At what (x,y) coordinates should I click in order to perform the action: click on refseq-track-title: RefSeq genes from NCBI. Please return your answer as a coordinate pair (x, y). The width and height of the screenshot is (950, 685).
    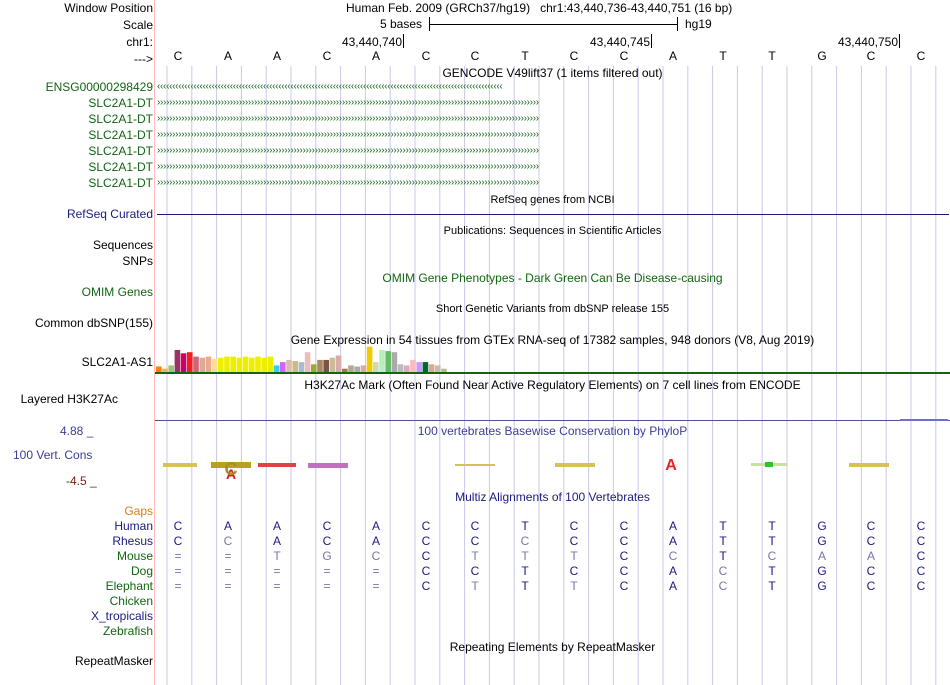
    Looking at the image, I should click on (552, 200).